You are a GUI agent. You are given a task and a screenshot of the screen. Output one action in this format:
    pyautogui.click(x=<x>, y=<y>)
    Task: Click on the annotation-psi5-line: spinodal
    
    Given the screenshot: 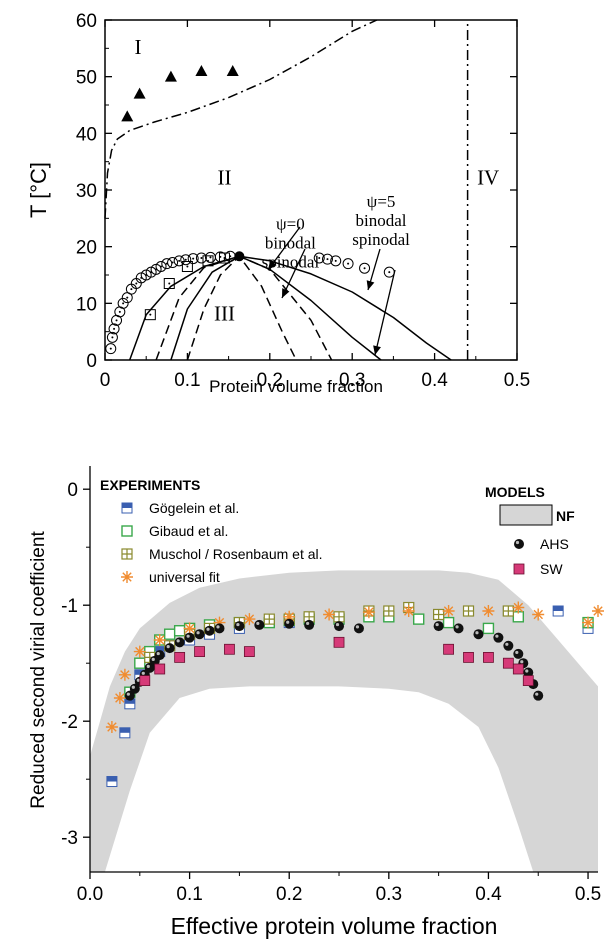 What is the action you would take?
    pyautogui.click(x=381, y=239)
    